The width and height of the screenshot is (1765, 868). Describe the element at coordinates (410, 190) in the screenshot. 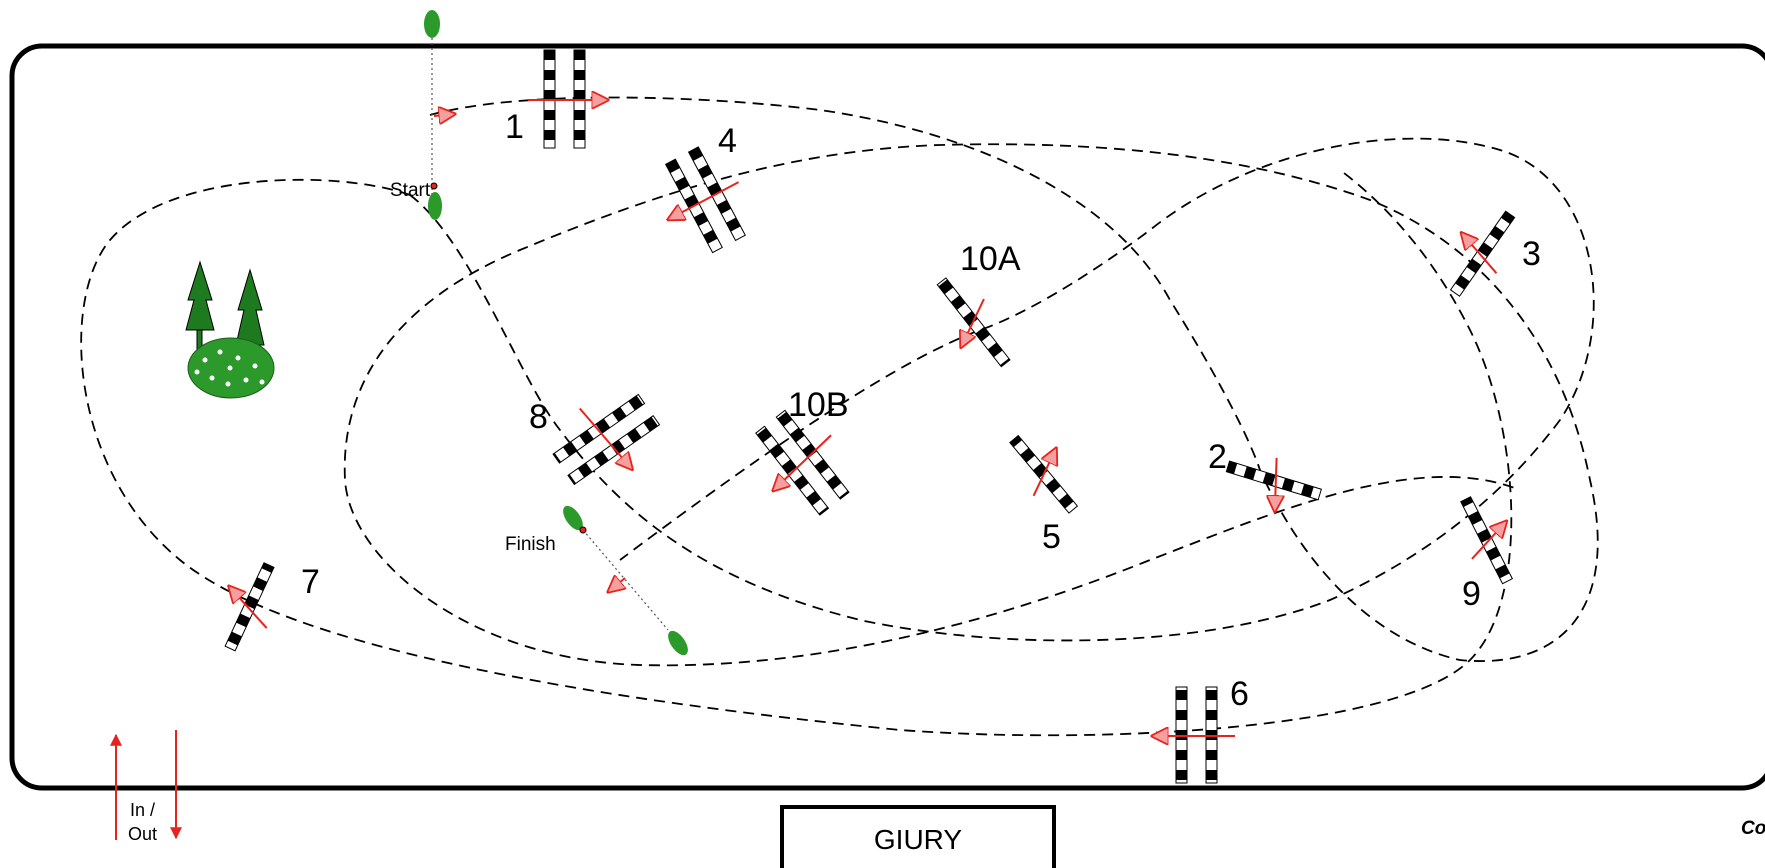

I see `start-label: Start` at that location.